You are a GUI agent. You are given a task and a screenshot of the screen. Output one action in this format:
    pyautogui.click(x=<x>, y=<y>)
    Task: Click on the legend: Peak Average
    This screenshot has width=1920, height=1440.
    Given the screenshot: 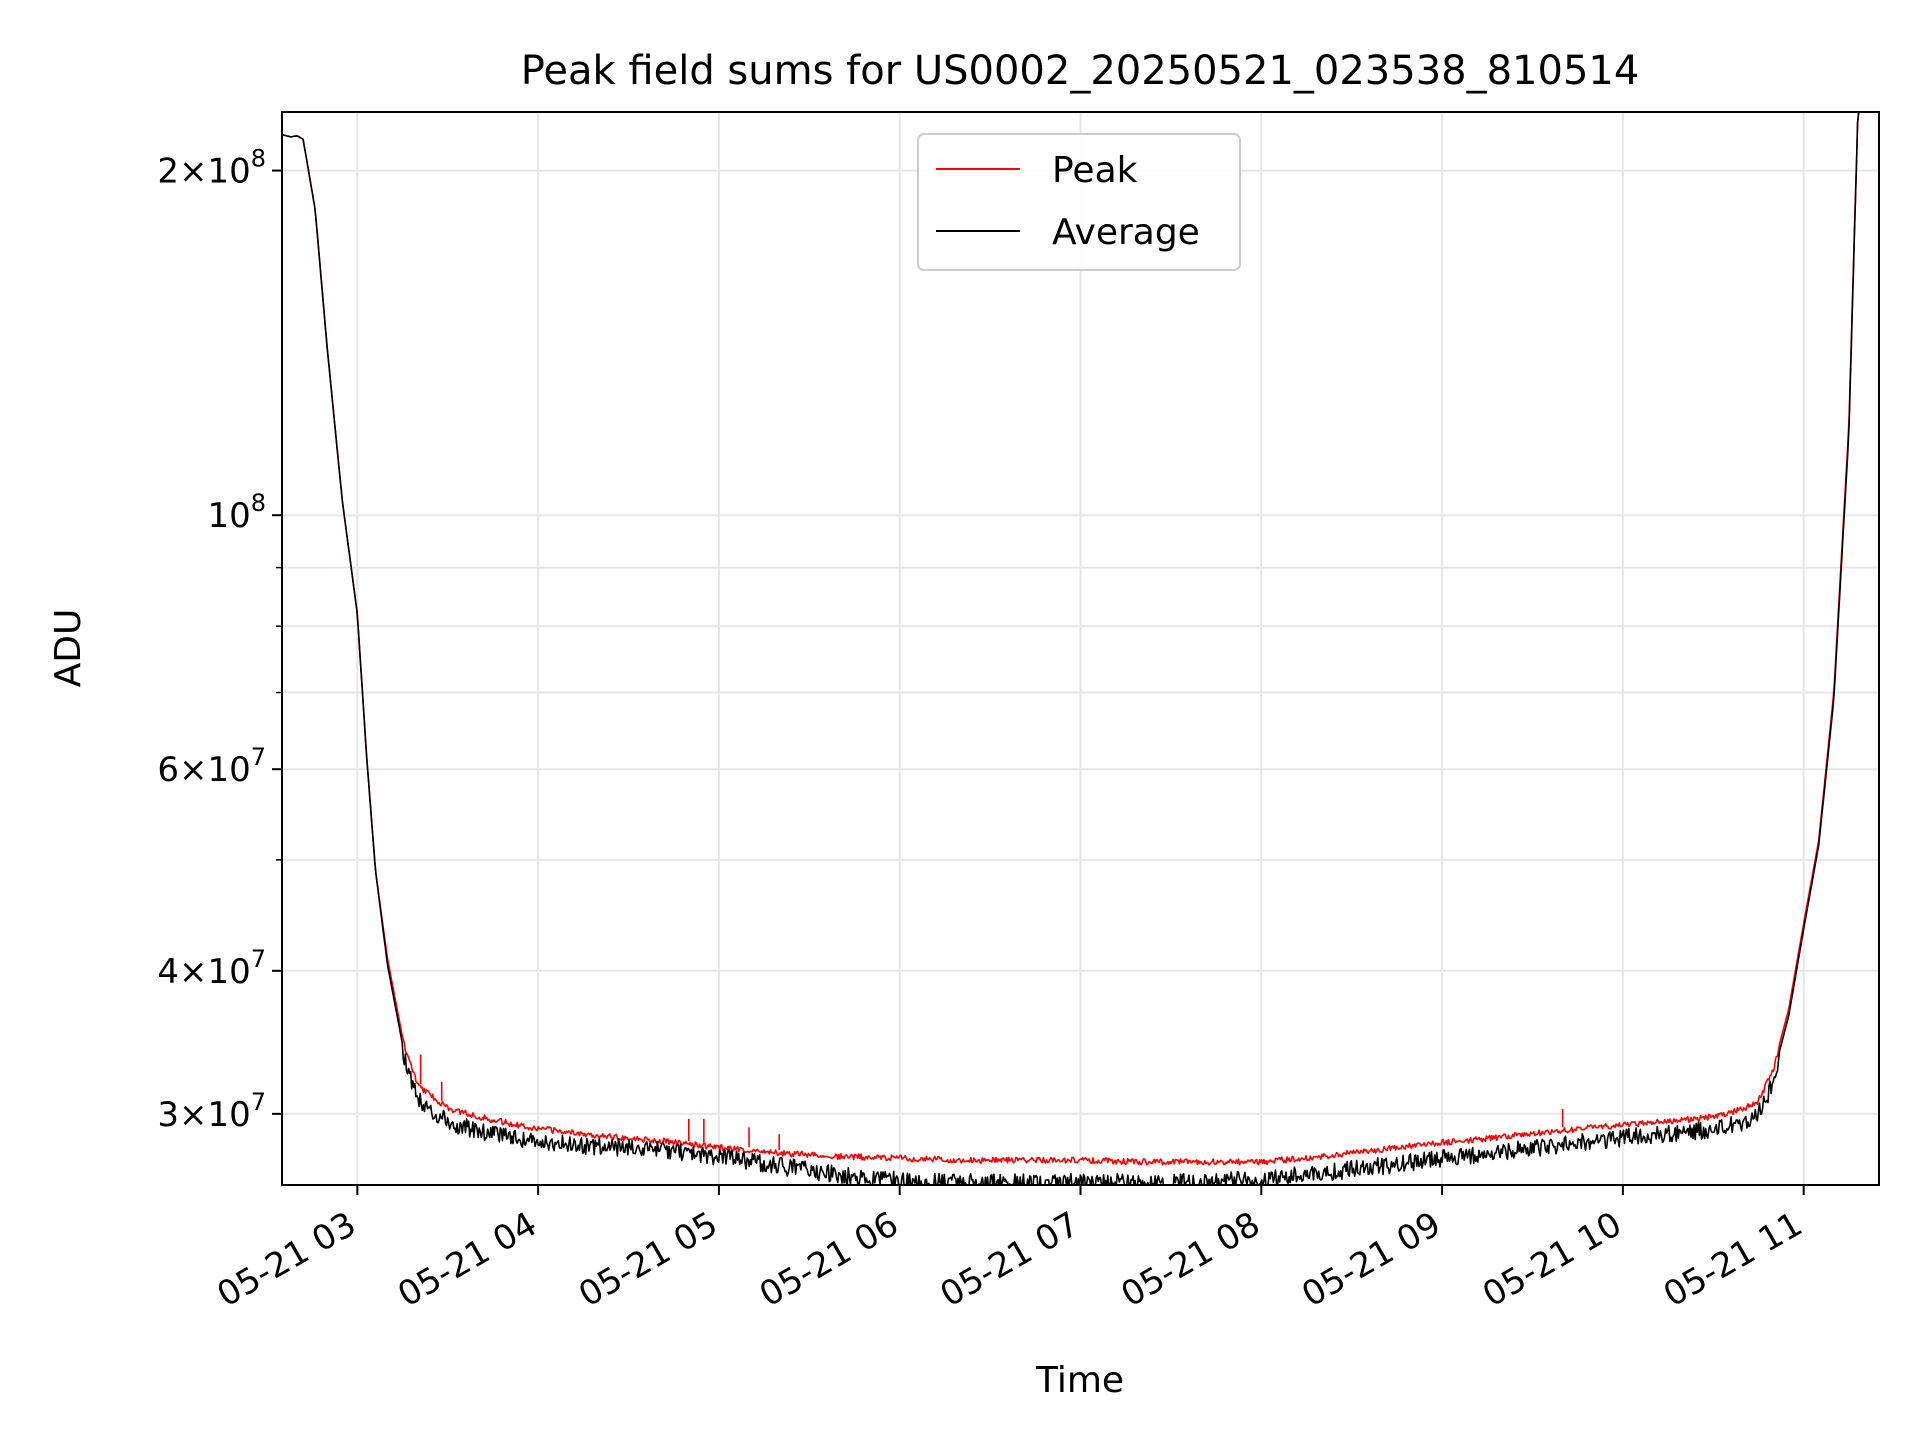 What is the action you would take?
    pyautogui.click(x=1079, y=202)
    